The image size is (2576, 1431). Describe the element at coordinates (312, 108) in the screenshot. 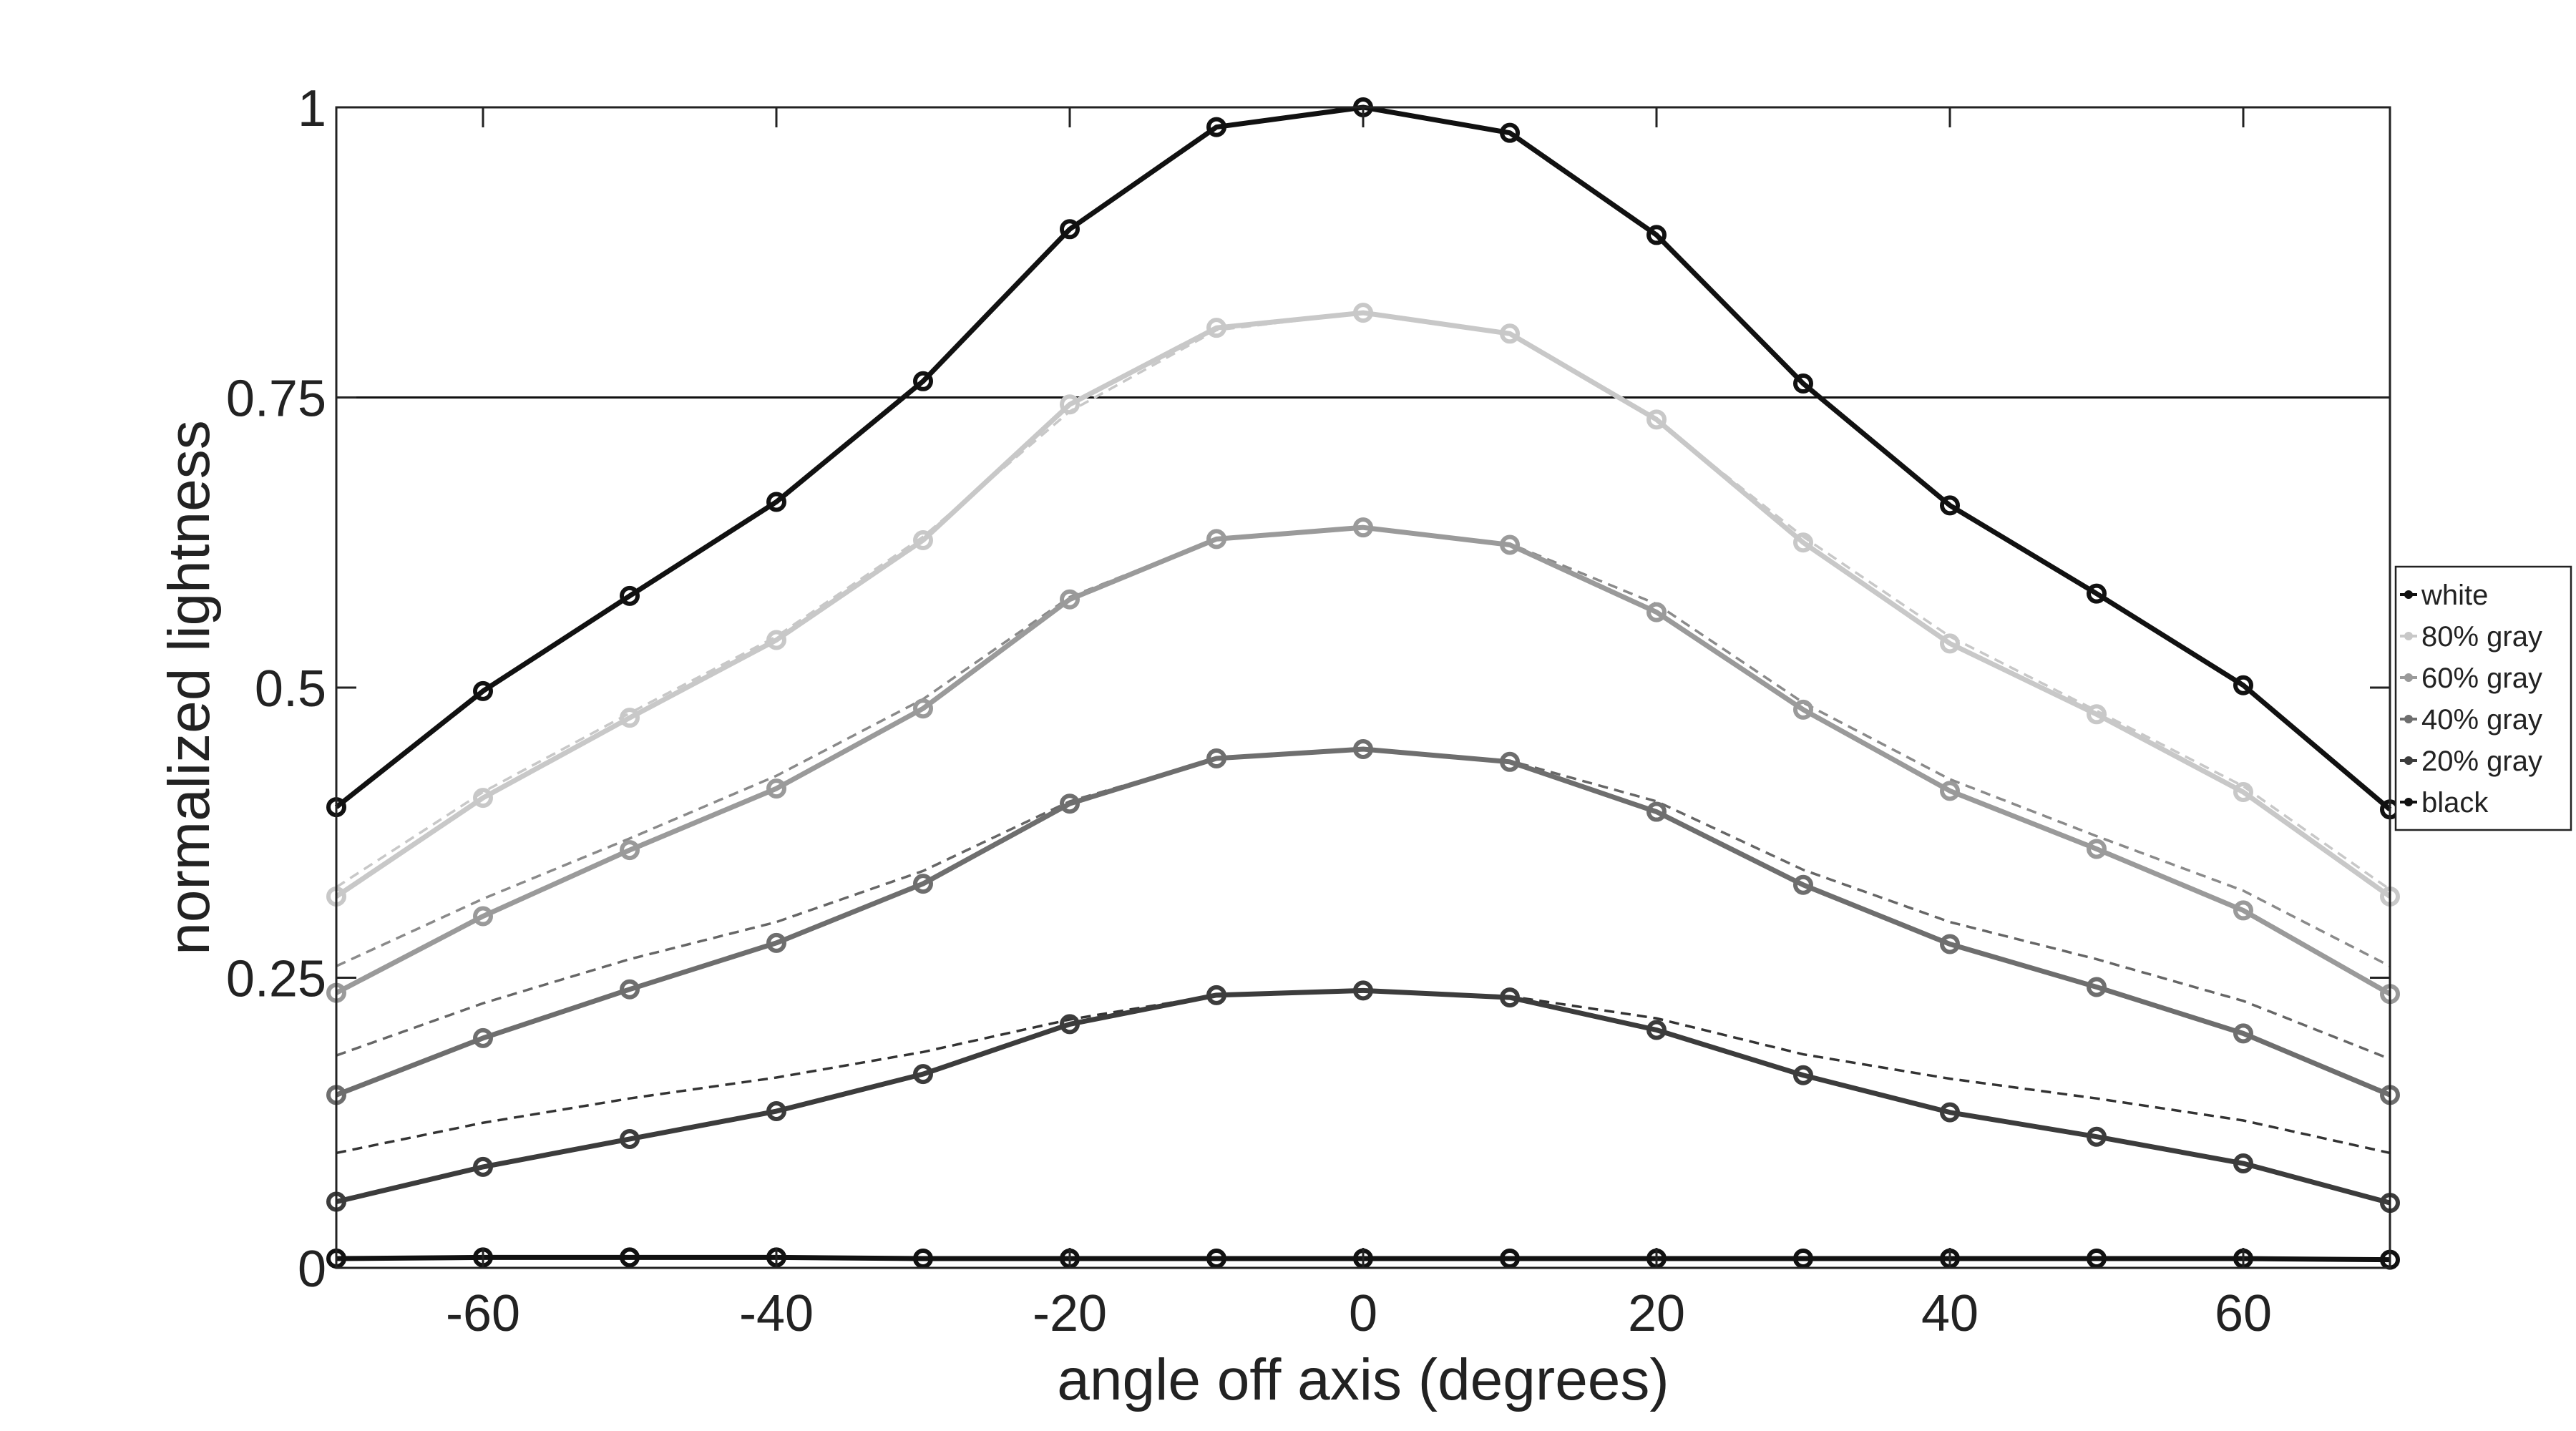

I see `y-tick-label: 1` at that location.